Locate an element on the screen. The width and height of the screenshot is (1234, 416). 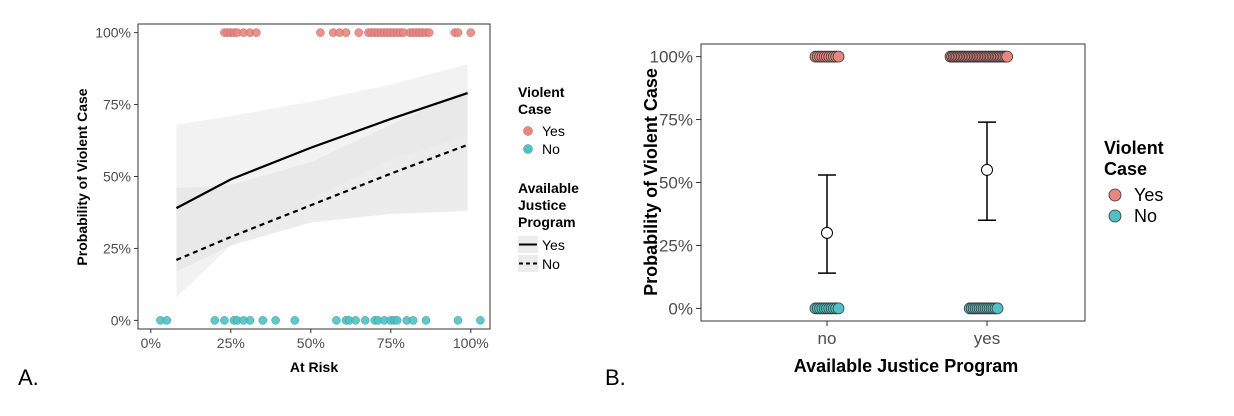
legend-b-no-marker is located at coordinates (1115, 216).